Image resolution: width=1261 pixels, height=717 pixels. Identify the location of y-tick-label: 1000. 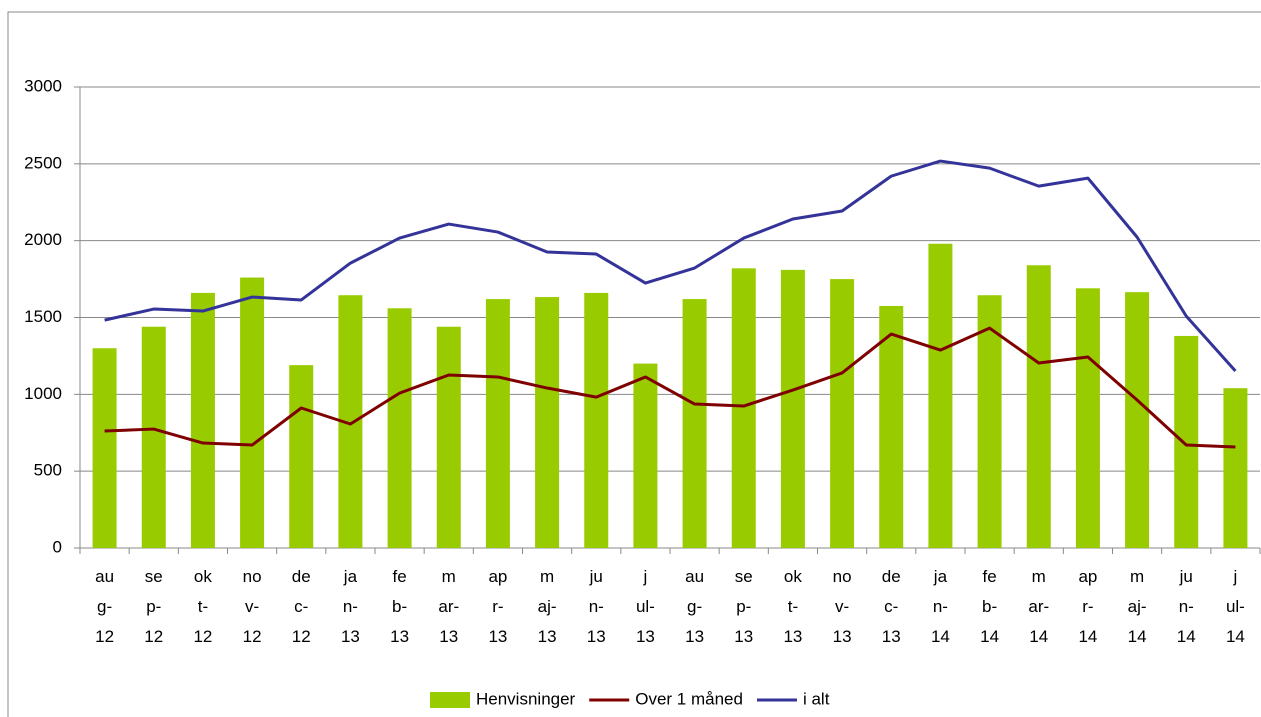
(43, 393).